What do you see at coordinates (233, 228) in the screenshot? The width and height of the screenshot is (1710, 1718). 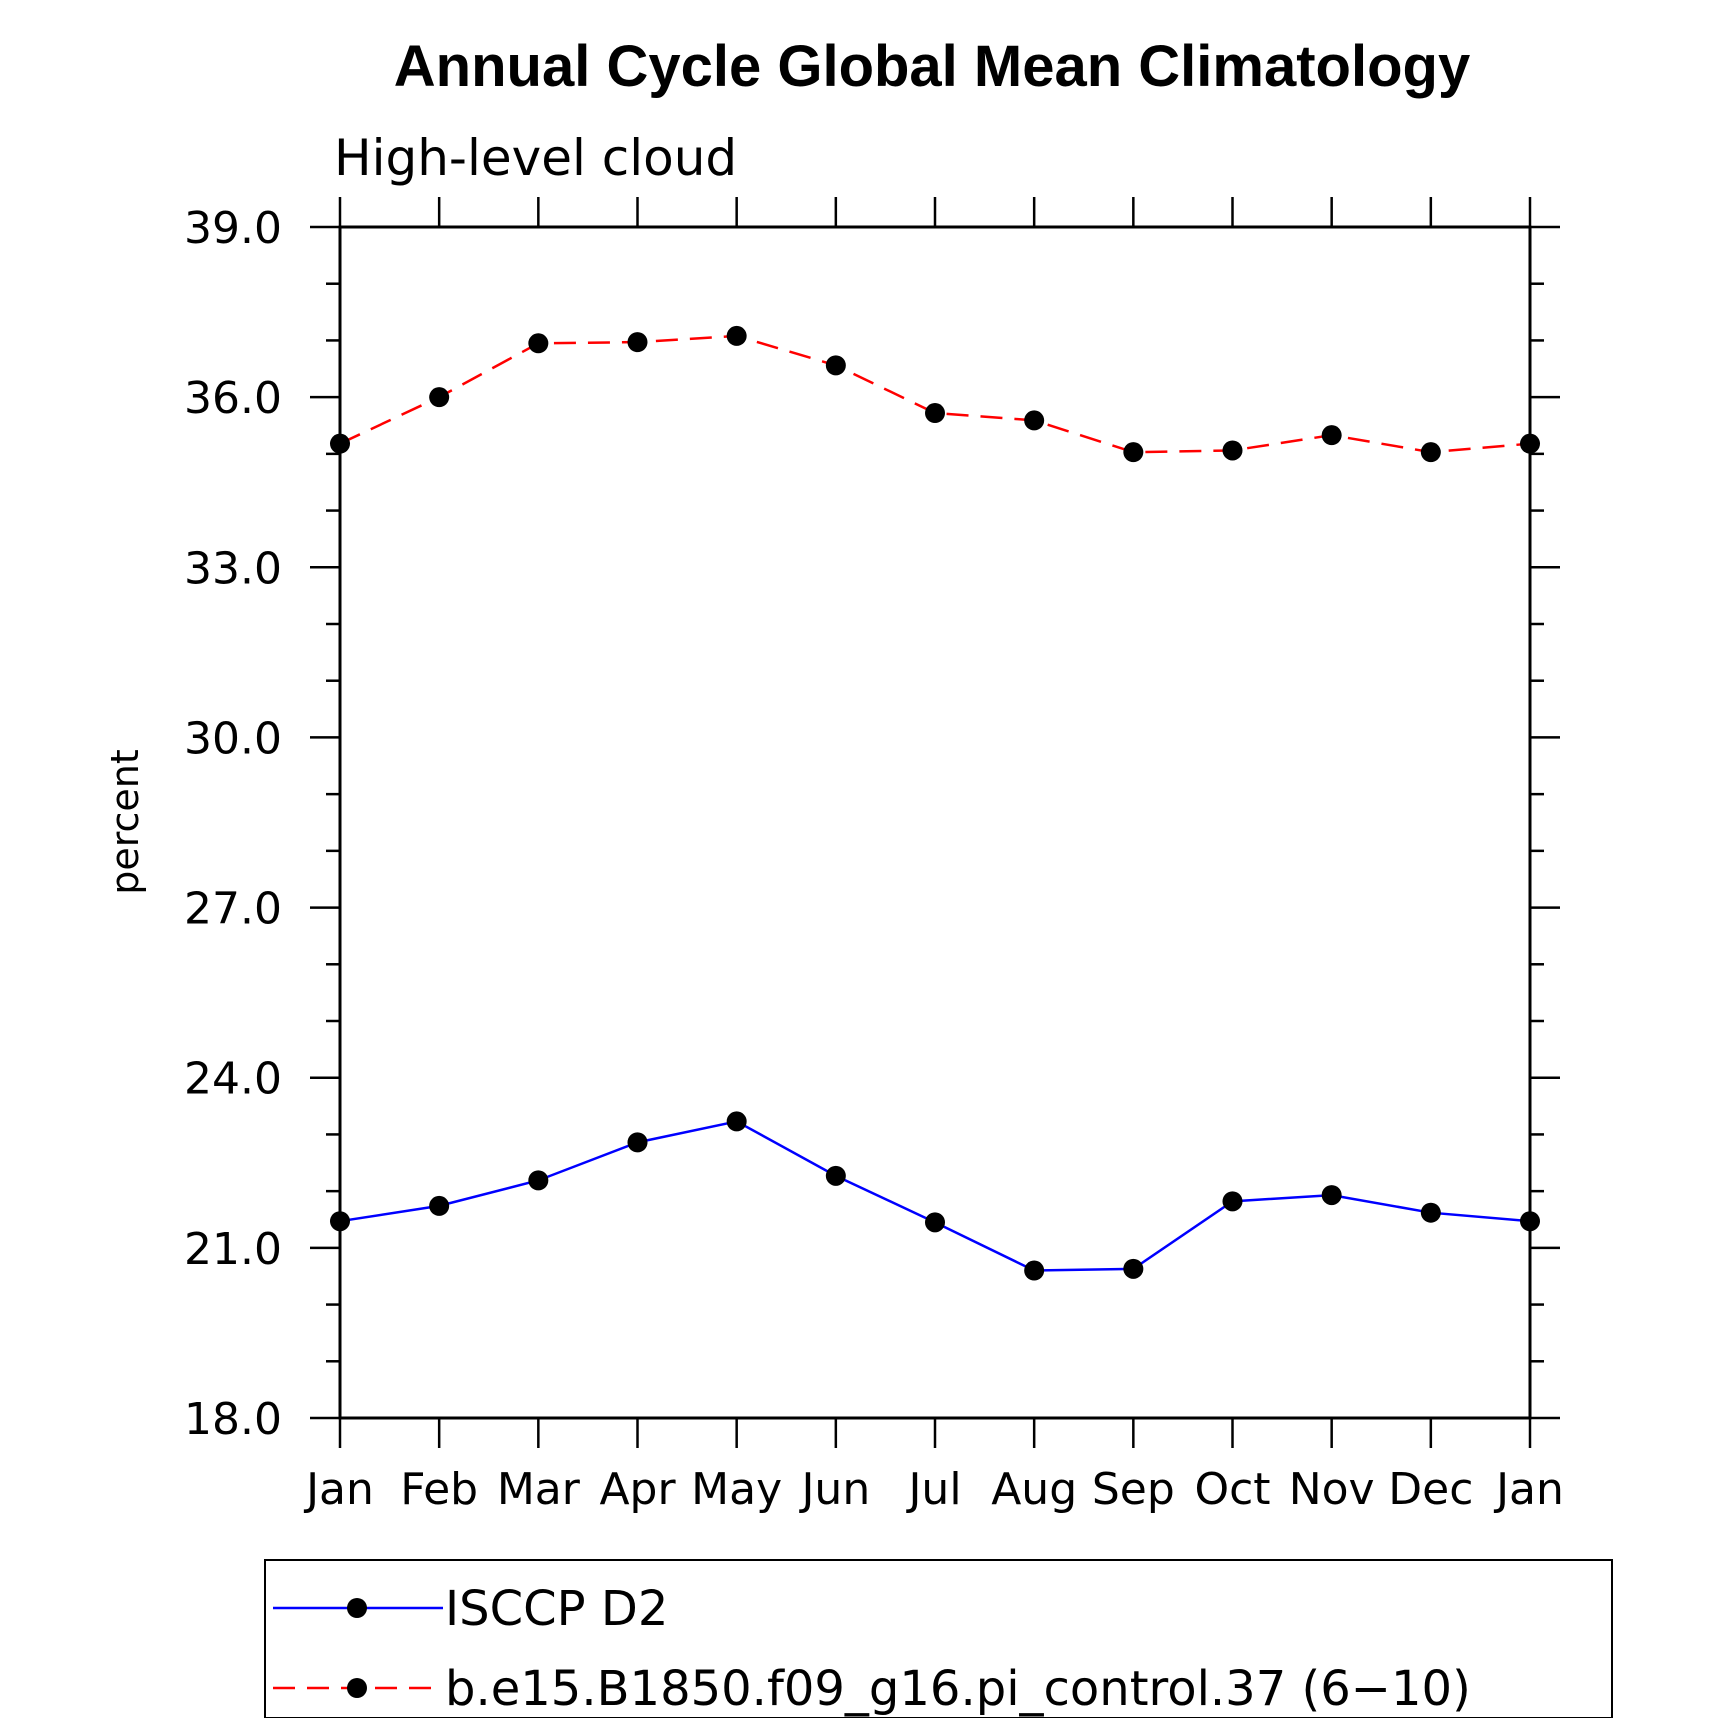 I see `y-tick-label: 39.0` at bounding box center [233, 228].